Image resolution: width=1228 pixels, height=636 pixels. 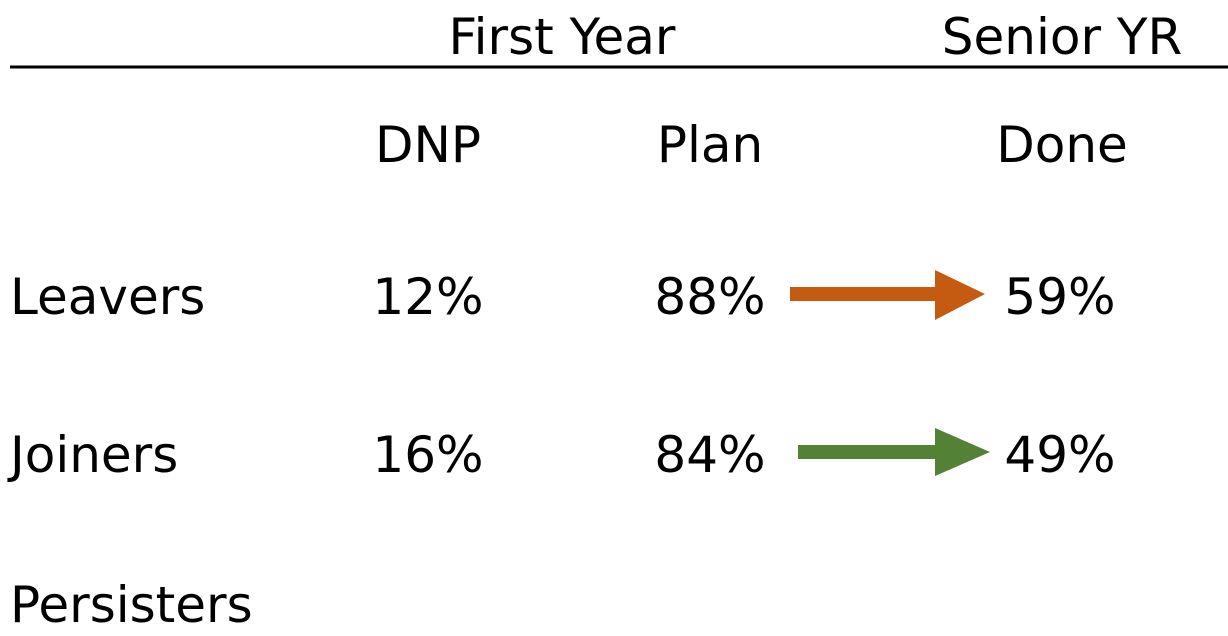 I want to click on column-header: Done, so click(x=1062, y=145).